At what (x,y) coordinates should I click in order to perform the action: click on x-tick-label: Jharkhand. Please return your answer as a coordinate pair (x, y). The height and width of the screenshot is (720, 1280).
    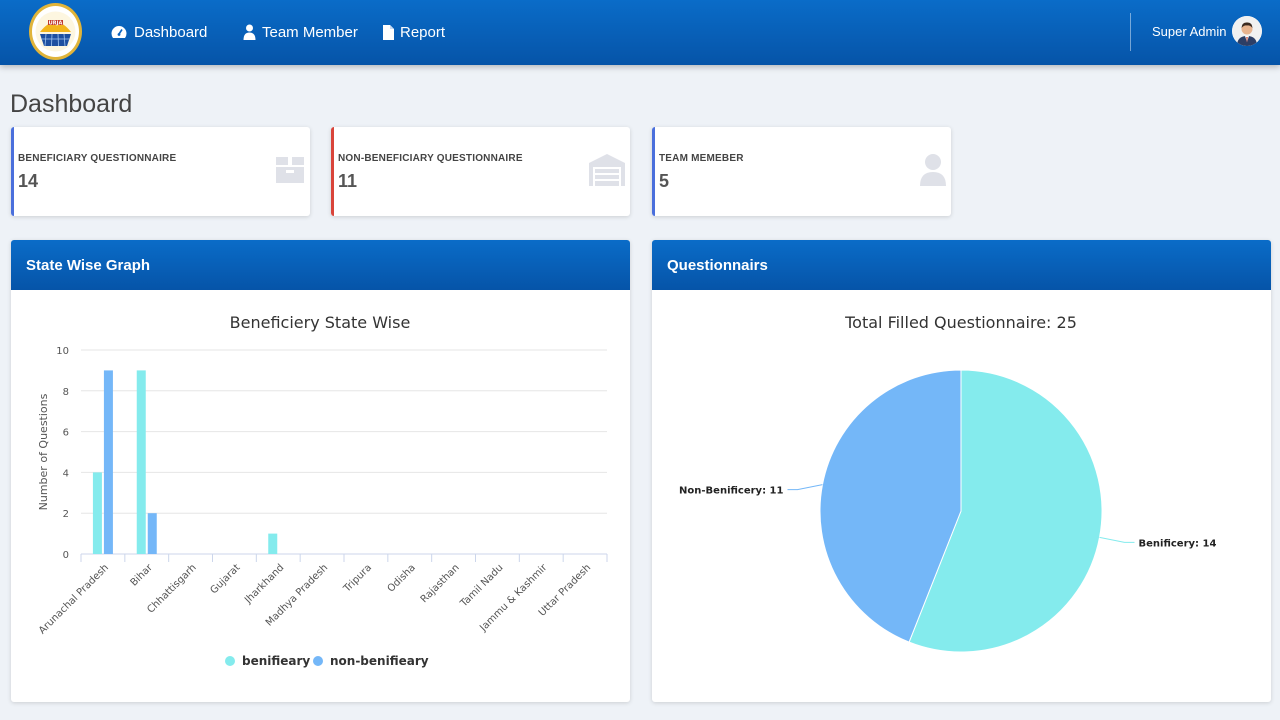
    Looking at the image, I should click on (264, 584).